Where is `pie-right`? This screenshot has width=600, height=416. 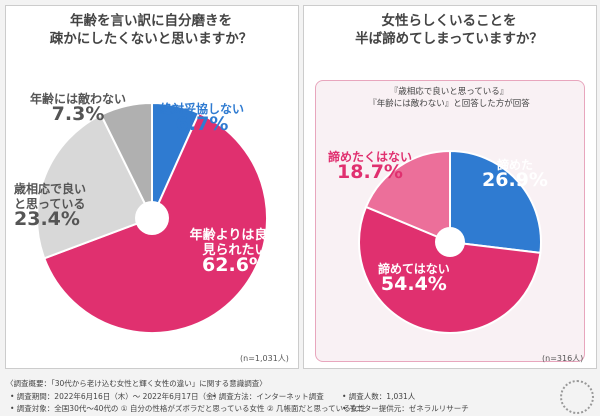 pie-right is located at coordinates (450, 242).